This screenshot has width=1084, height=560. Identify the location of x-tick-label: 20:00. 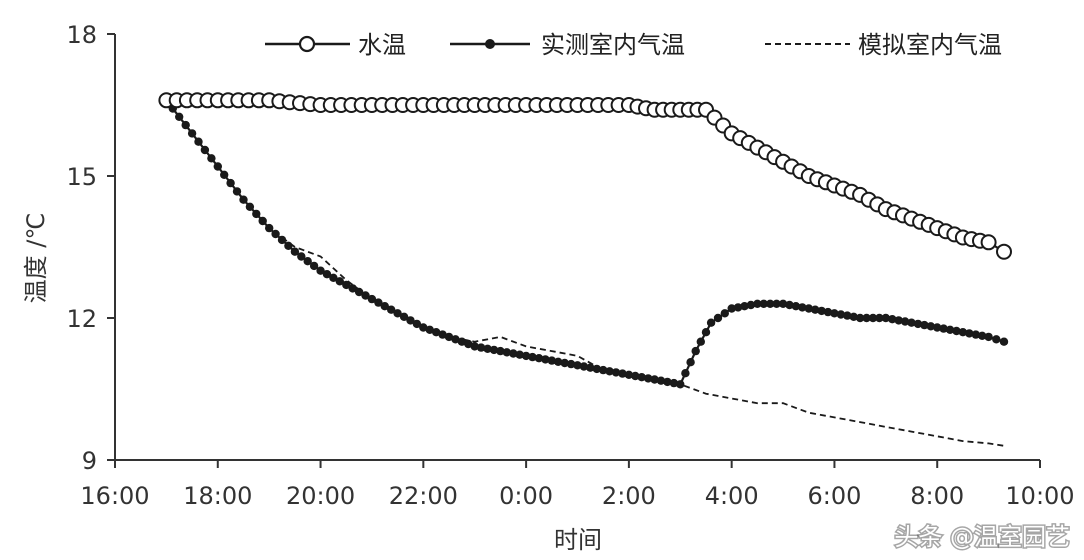
(320, 496).